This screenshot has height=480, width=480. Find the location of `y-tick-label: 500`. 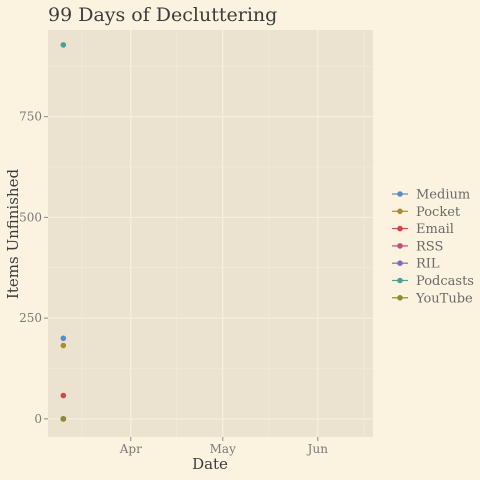

y-tick-label: 500 is located at coordinates (30, 217).